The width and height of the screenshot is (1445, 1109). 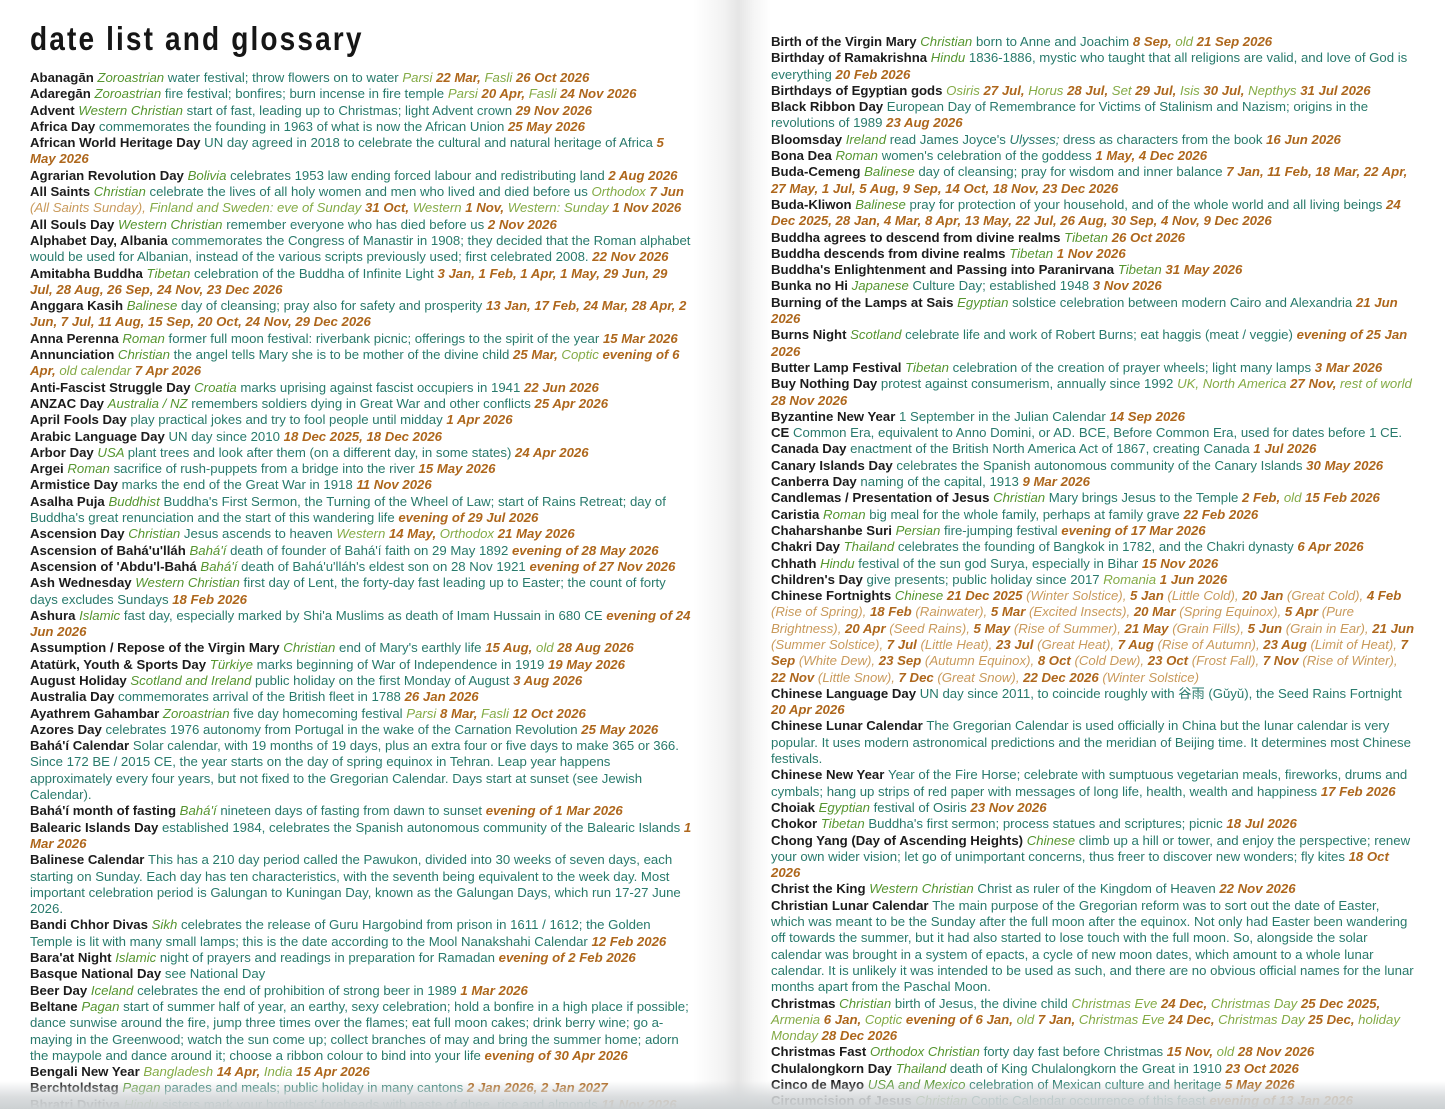 I want to click on seg-description-teal-italic: Ulysses;, so click(x=1036, y=139).